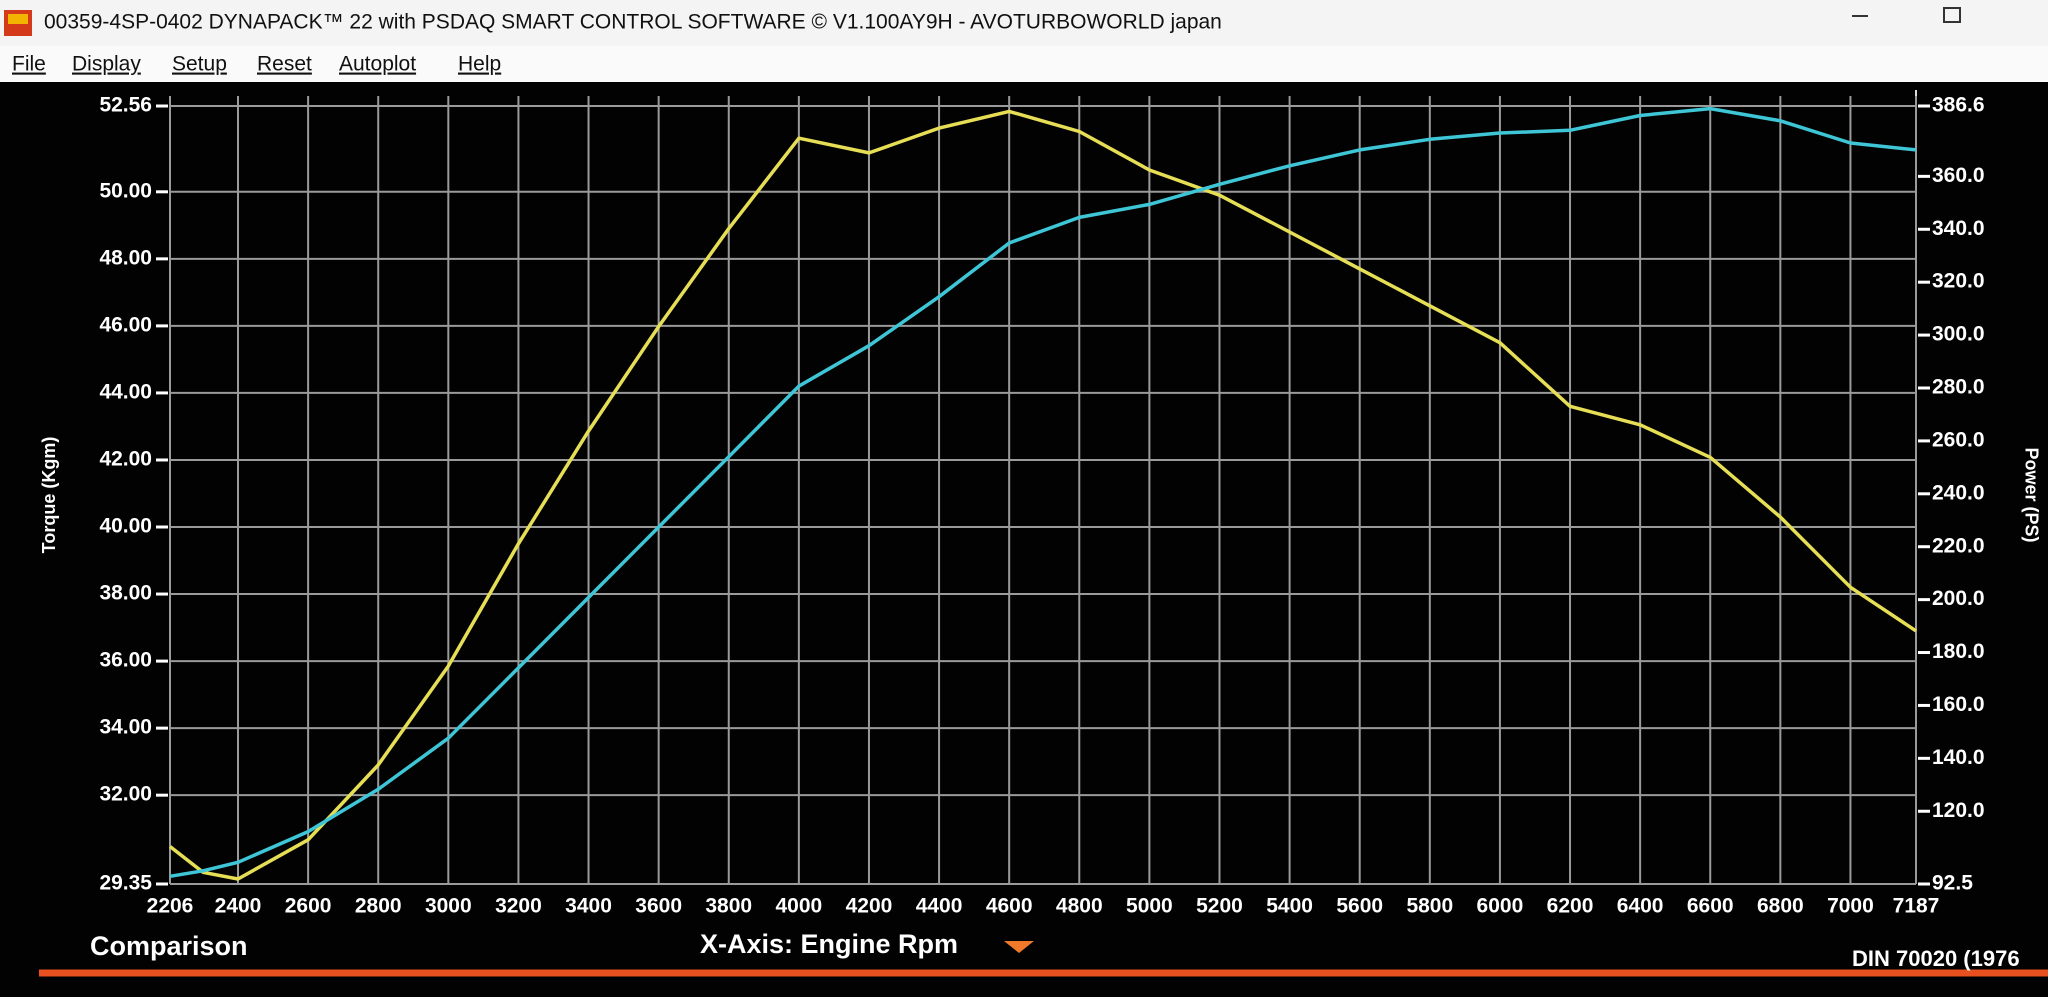 The height and width of the screenshot is (997, 2048). What do you see at coordinates (125, 593) in the screenshot?
I see `y-tick-label: 38.00` at bounding box center [125, 593].